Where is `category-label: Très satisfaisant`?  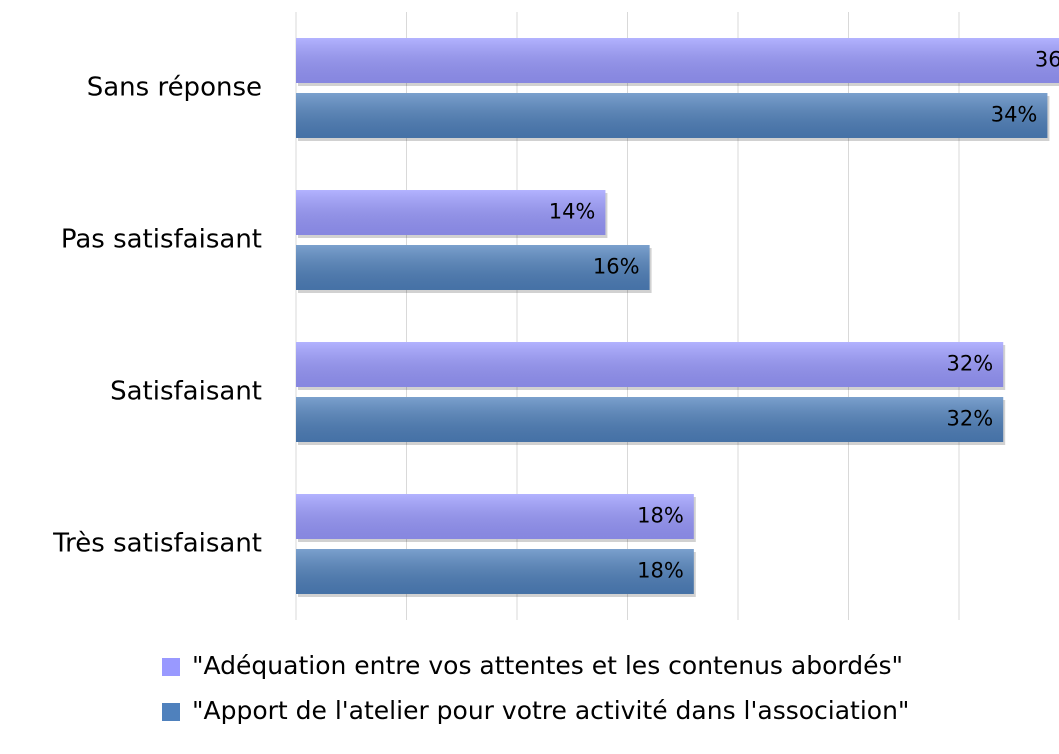 category-label: Très satisfaisant is located at coordinates (157, 544).